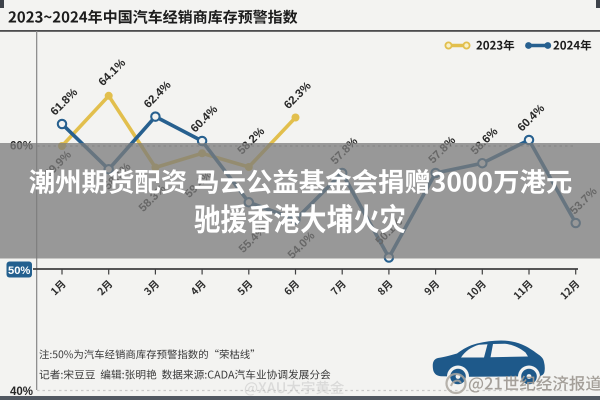 This screenshot has width=600, height=405. Describe the element at coordinates (21, 392) in the screenshot. I see `svg-text: 40%` at that location.